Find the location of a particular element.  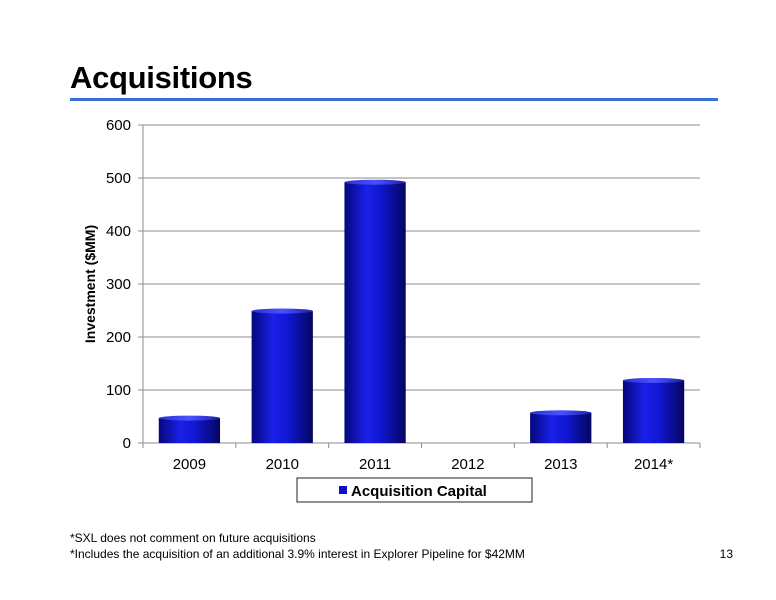

x-axis-ticks: 2009 2010 2011 2012 2013 2014* is located at coordinates (421, 458).